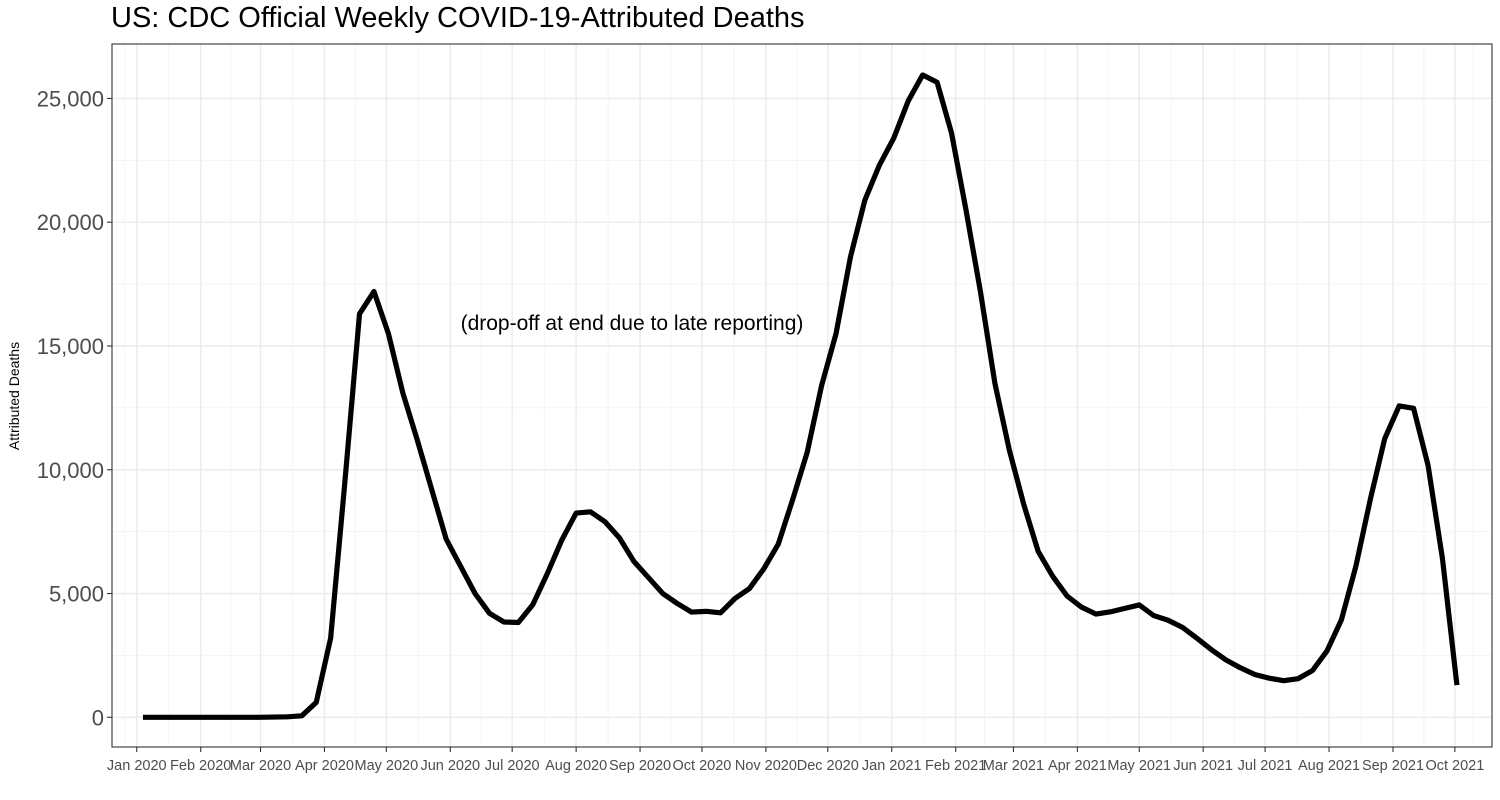  Describe the element at coordinates (1454, 766) in the screenshot. I see `x-tick-label: Oct 2021` at that location.